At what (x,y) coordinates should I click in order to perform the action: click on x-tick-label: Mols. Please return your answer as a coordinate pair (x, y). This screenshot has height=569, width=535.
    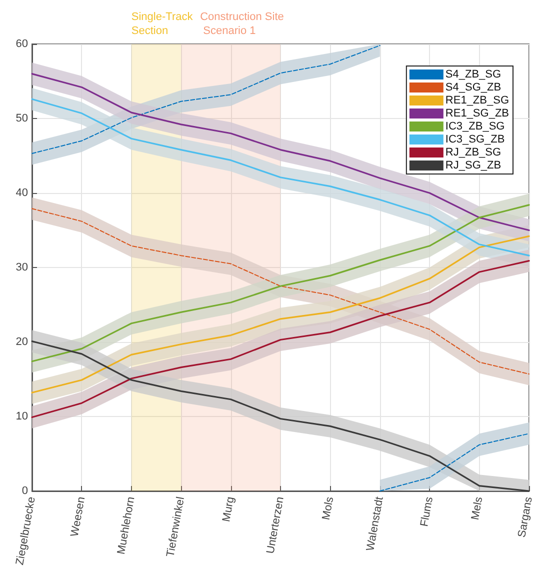
    Looking at the image, I should click on (328, 508).